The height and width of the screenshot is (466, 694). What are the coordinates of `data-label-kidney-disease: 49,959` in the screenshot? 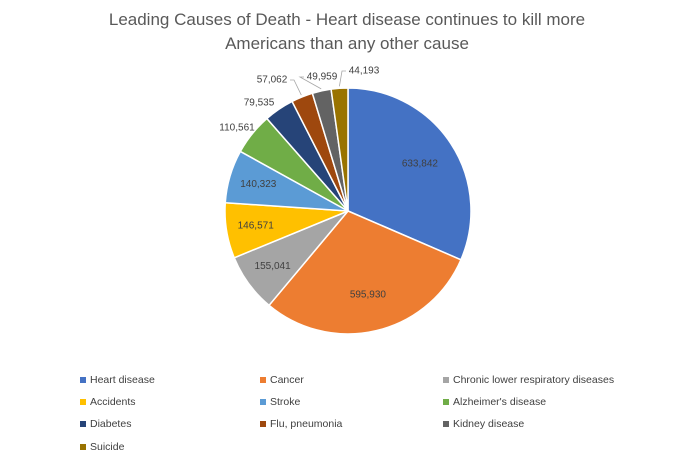 It's located at (322, 77).